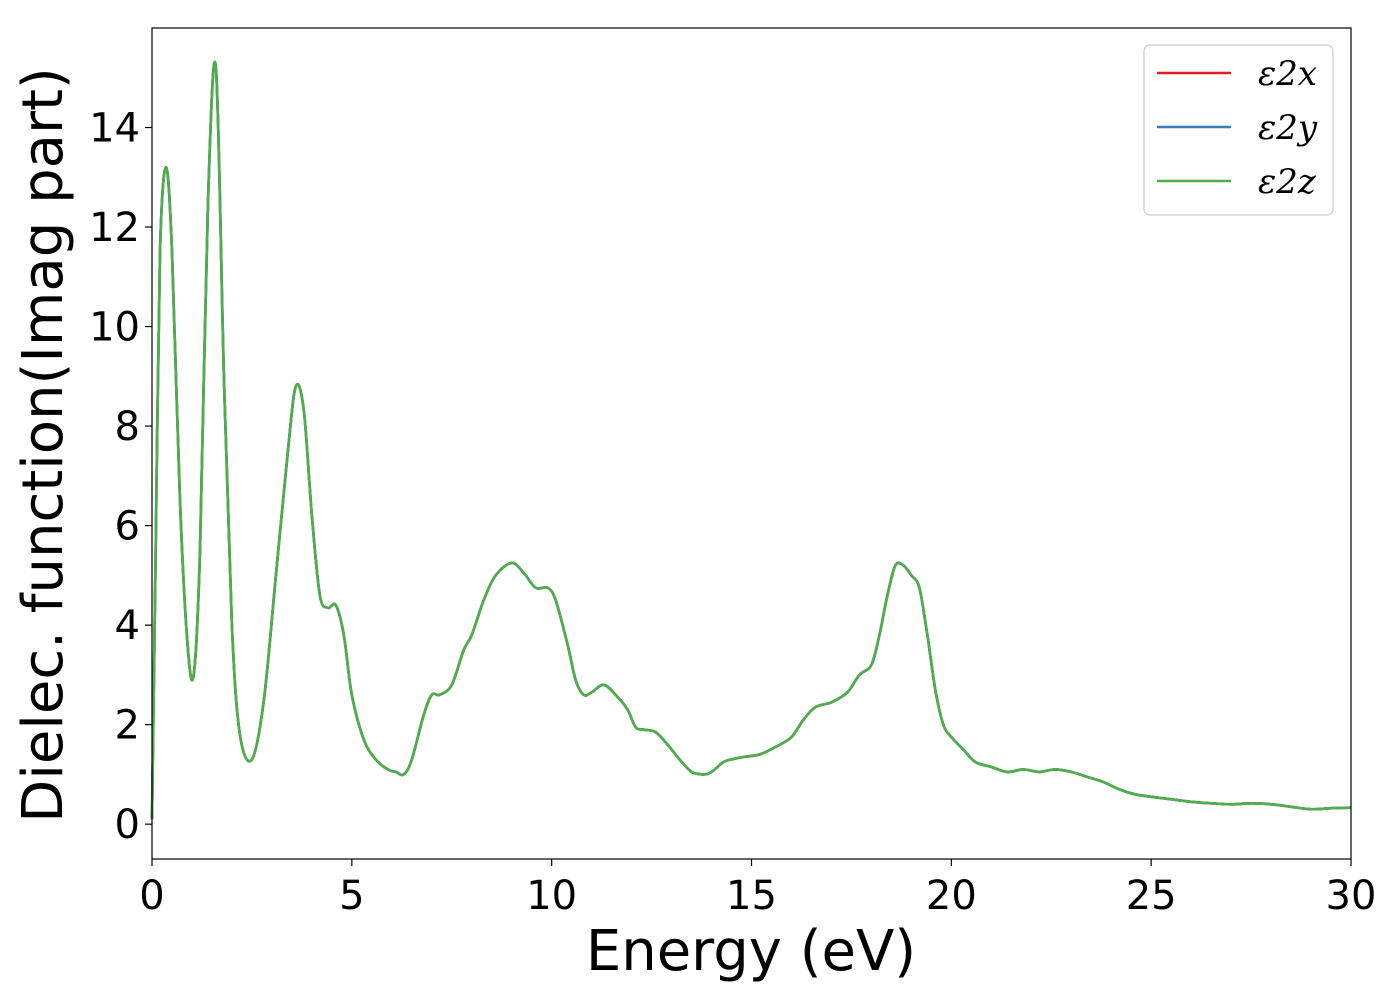 The width and height of the screenshot is (1400, 1000). What do you see at coordinates (751, 896) in the screenshot?
I see `x-tick-label: 15` at bounding box center [751, 896].